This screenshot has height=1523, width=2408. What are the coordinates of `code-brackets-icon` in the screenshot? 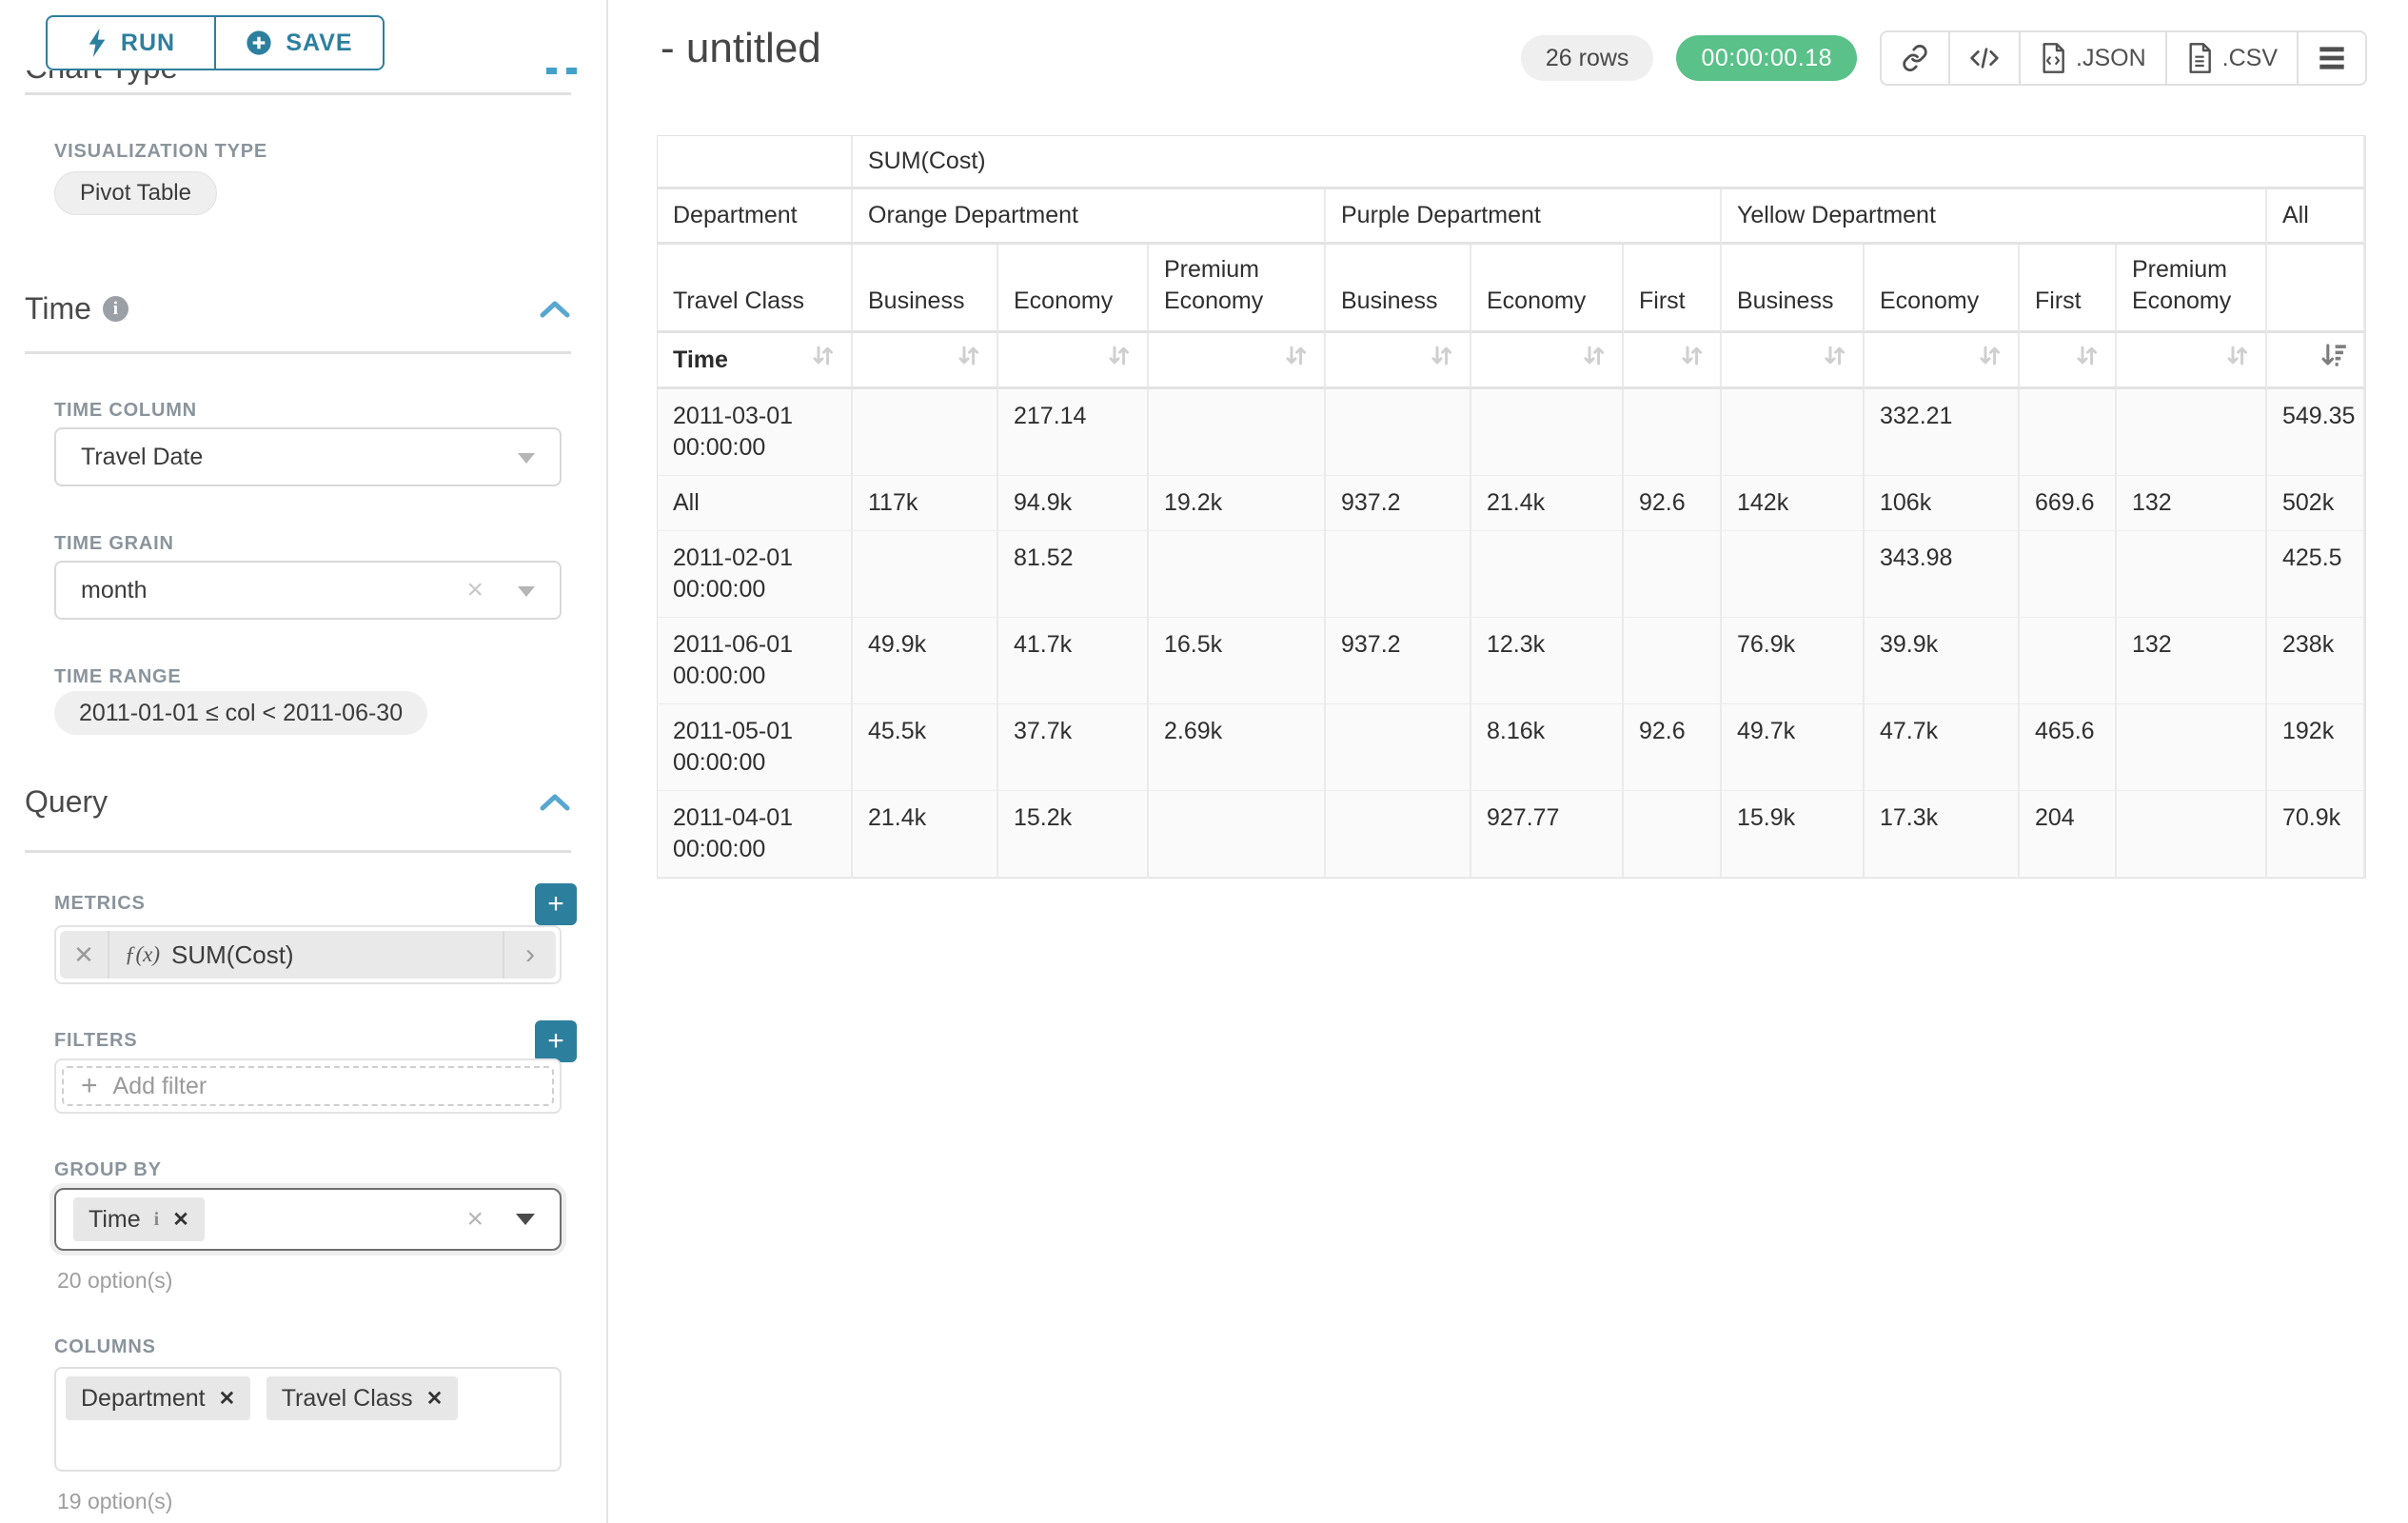 It's located at (1984, 59).